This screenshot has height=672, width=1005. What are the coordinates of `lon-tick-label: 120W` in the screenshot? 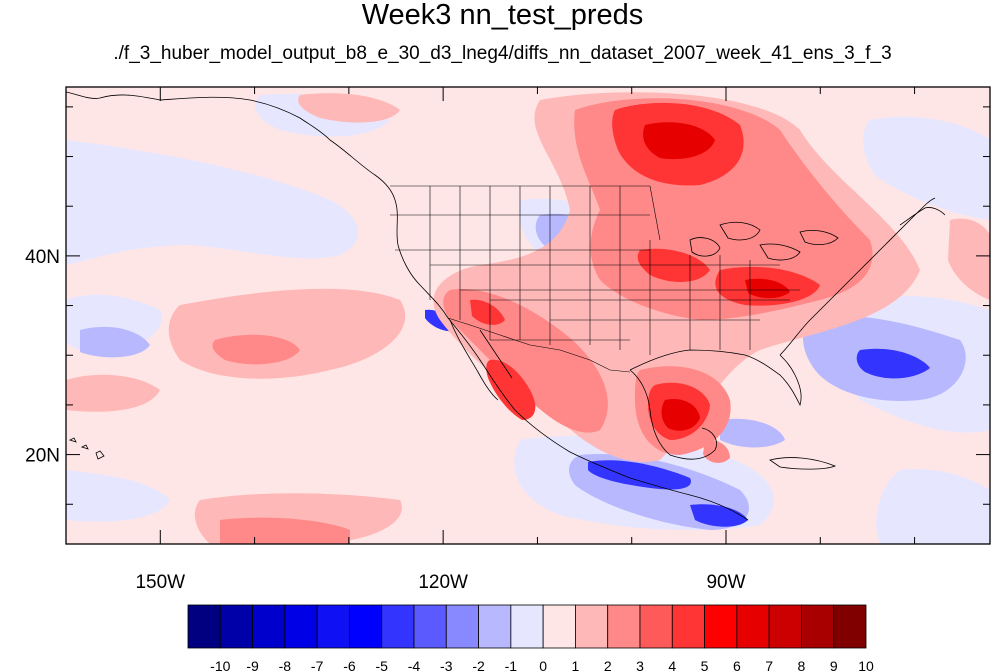 It's located at (443, 582).